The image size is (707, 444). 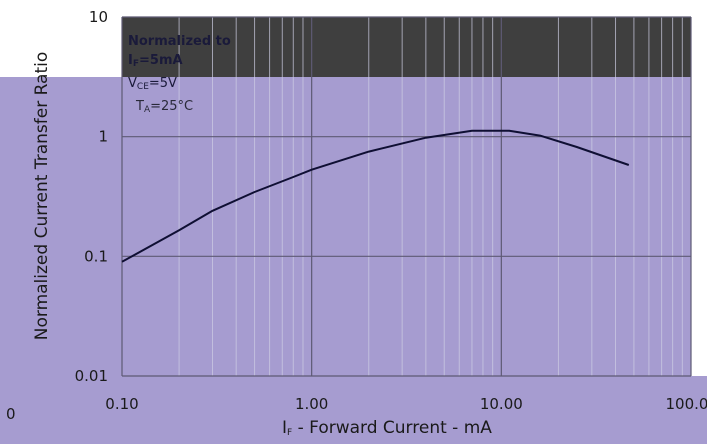 What do you see at coordinates (172, 106) in the screenshot?
I see `annotation-line-3-value: =25°C` at bounding box center [172, 106].